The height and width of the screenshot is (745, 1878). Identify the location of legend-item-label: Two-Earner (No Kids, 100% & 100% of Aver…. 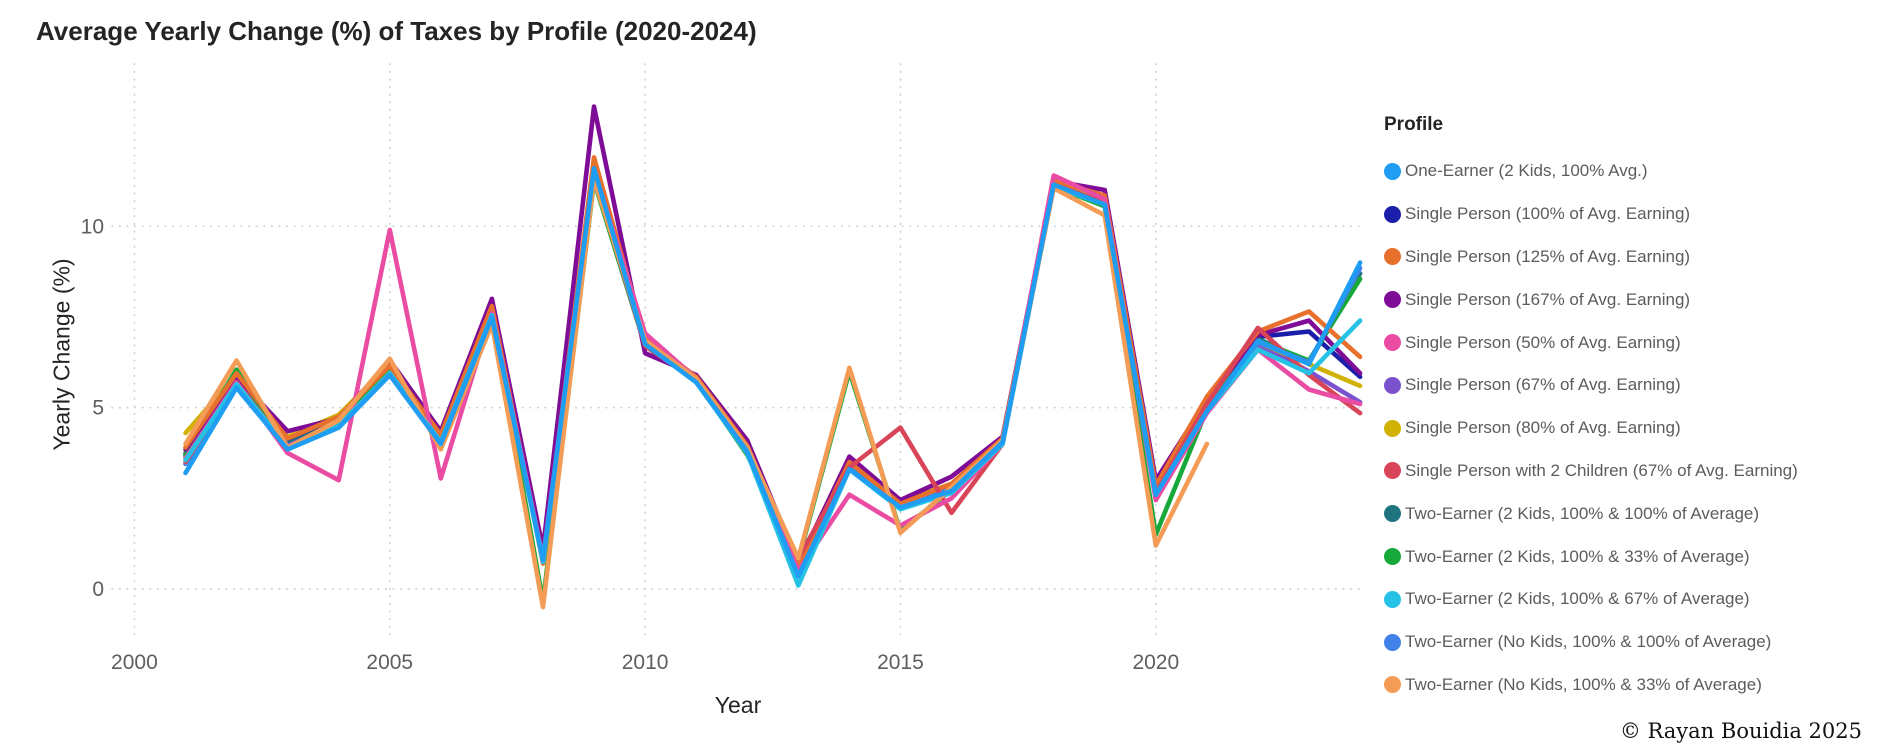
(1588, 642).